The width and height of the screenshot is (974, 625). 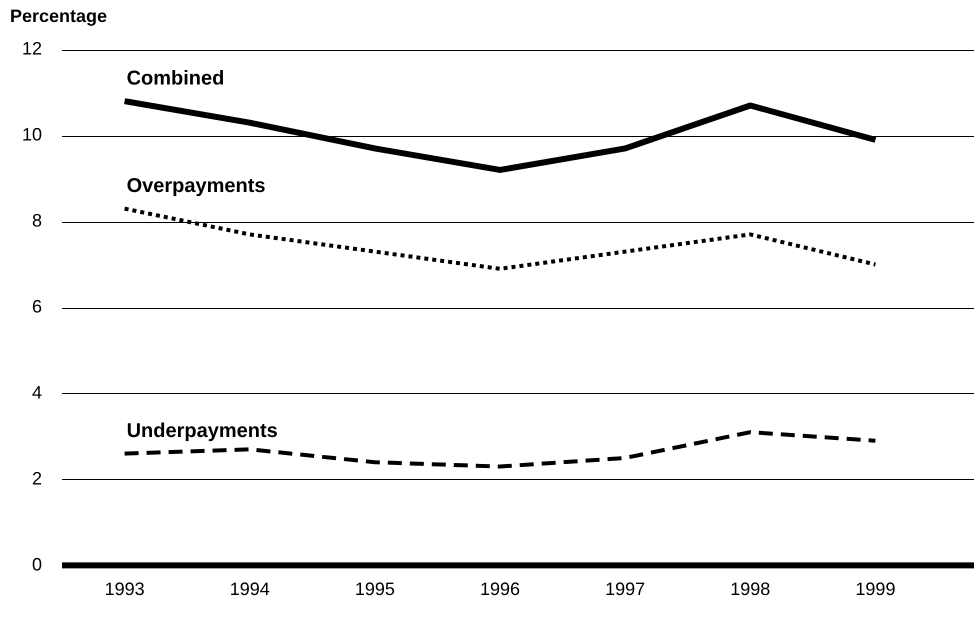 I want to click on x-tick-label: 1995, so click(x=374, y=589).